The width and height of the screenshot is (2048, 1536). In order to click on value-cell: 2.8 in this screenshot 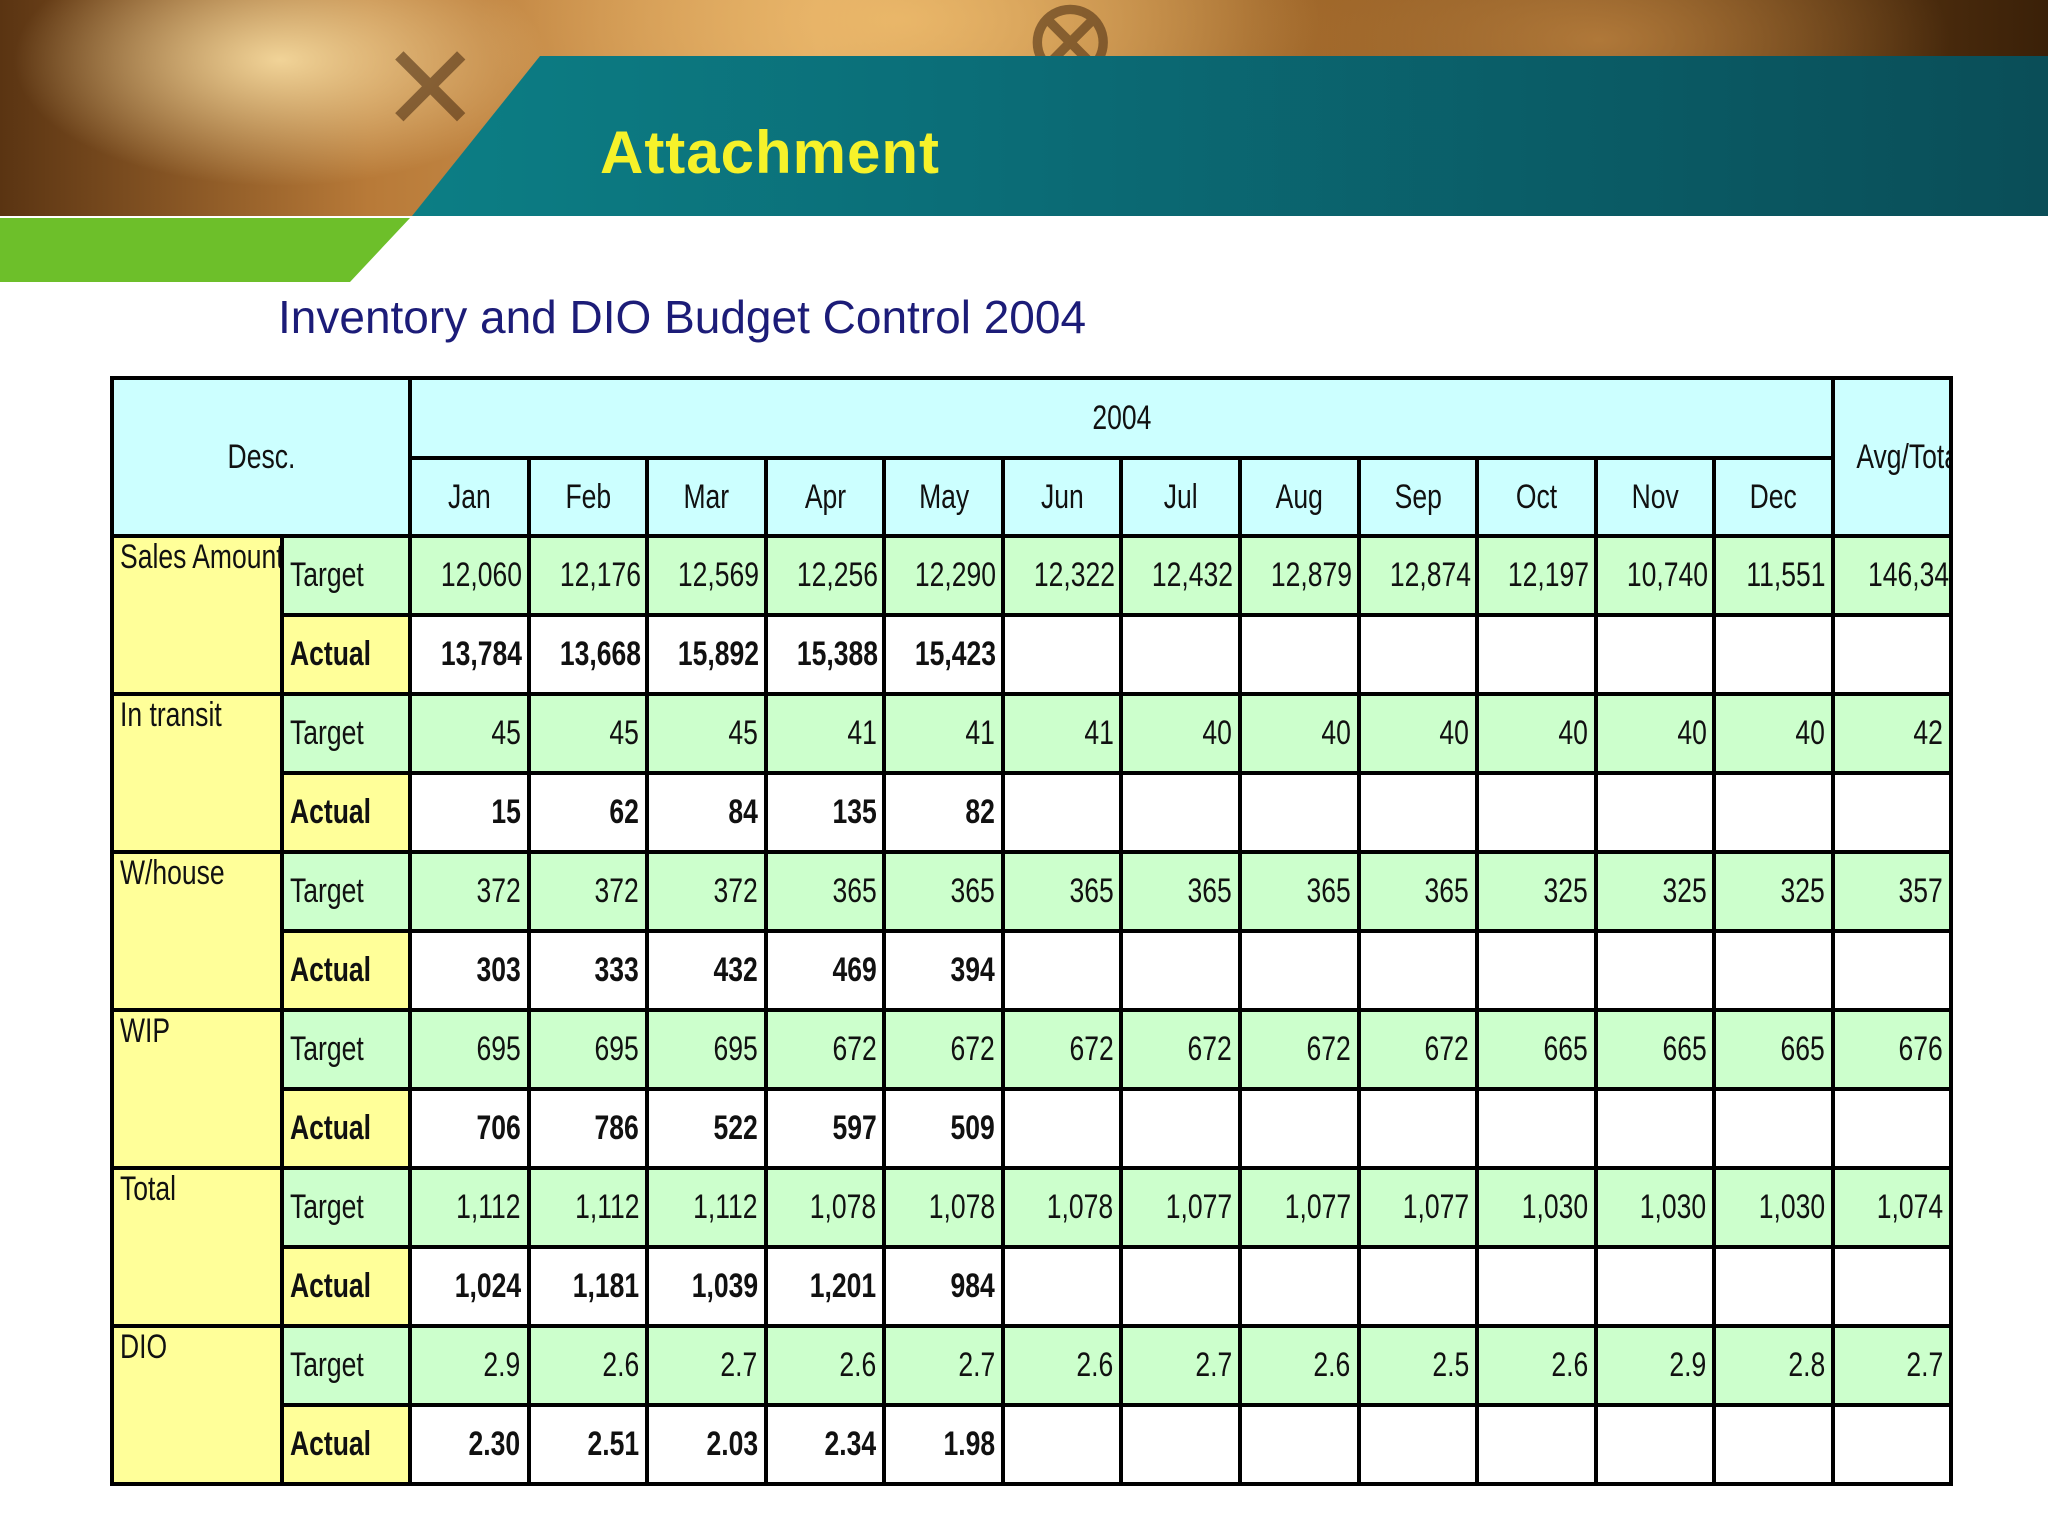, I will do `click(1773, 1365)`.